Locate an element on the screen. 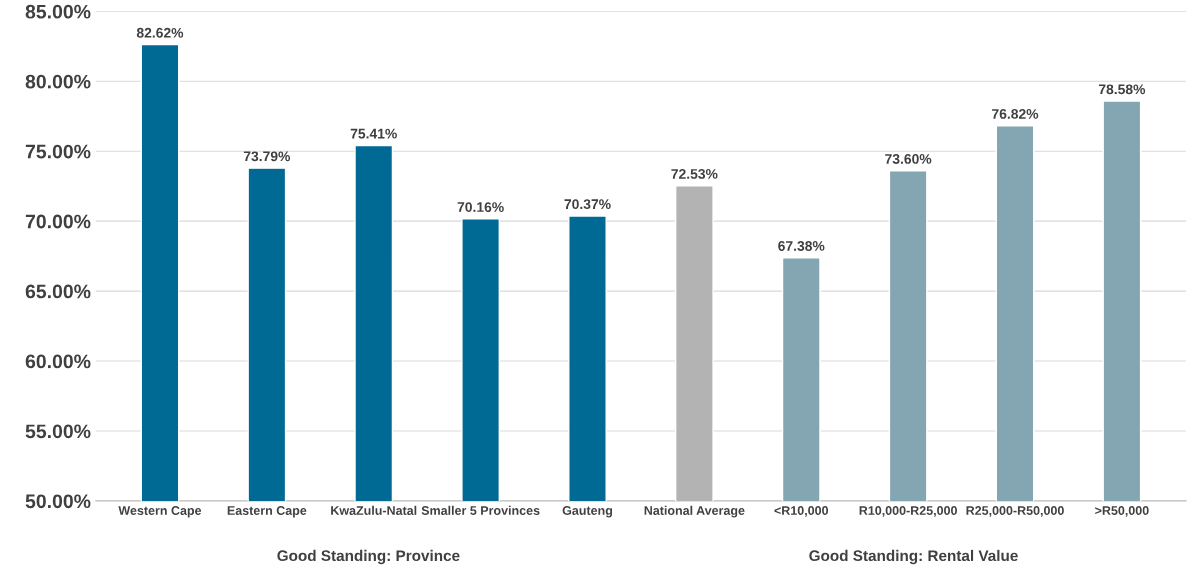 This screenshot has width=1198, height=566. y-tick-label: 80.00% is located at coordinates (58, 81).